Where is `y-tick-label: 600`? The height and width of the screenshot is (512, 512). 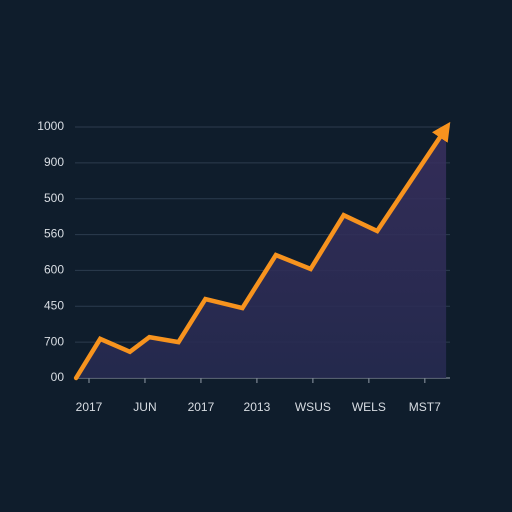
y-tick-label: 600 is located at coordinates (54, 270).